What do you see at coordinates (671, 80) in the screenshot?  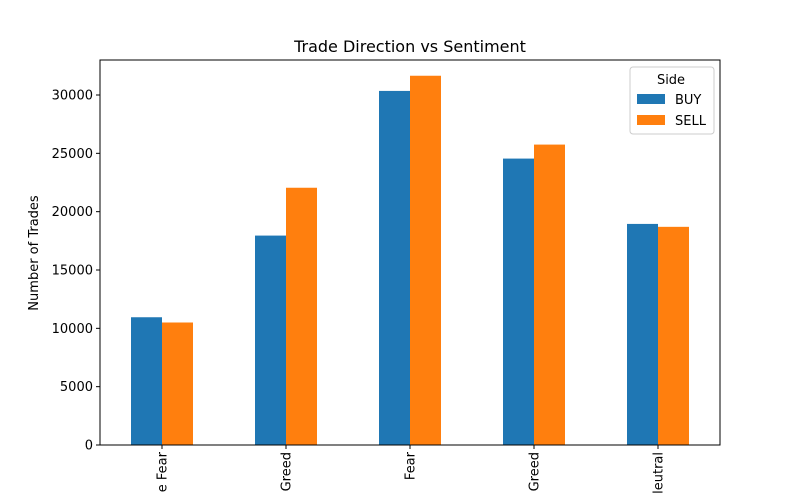 I see `legend-title: Side` at bounding box center [671, 80].